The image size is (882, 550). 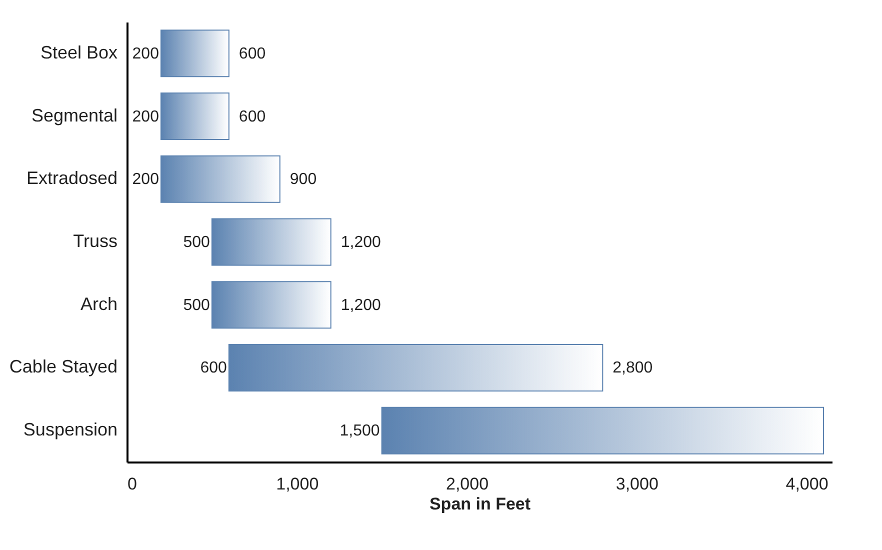 I want to click on x-tick-label: 4,000, so click(x=807, y=484).